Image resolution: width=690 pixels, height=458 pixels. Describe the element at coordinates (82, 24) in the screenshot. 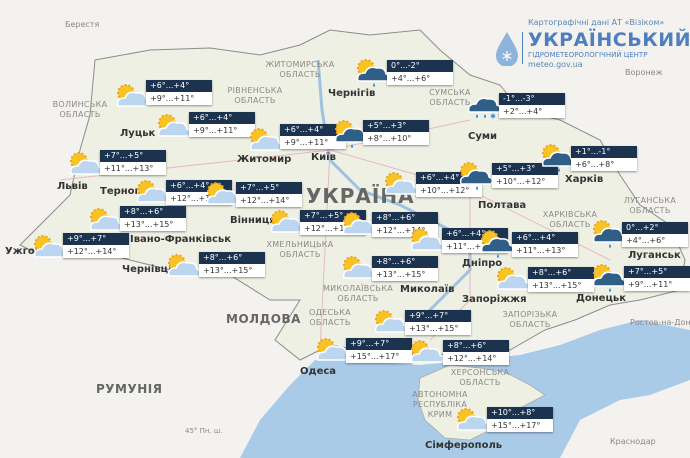

I see `city-label: Берестя` at that location.